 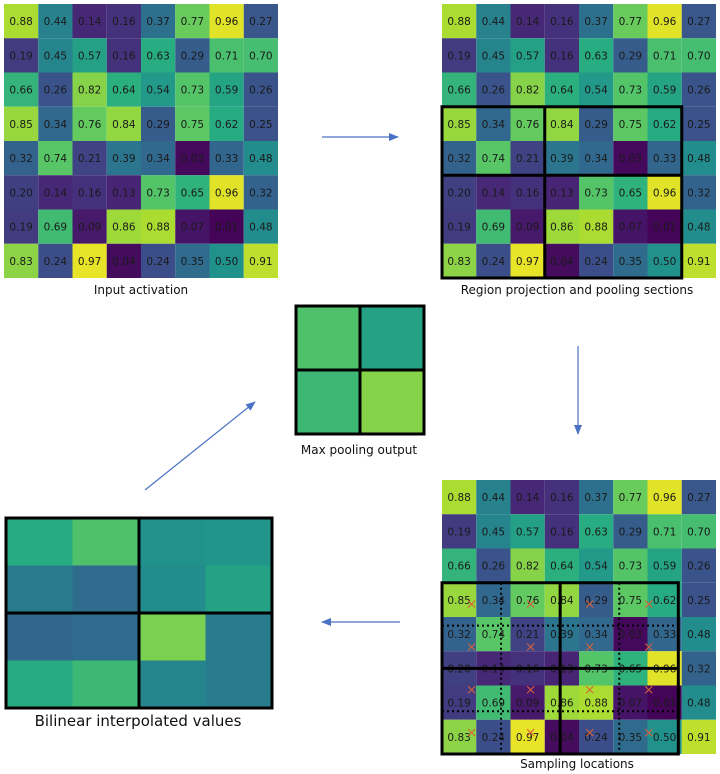 I want to click on input-cell-value: 0.01, so click(x=226, y=228).